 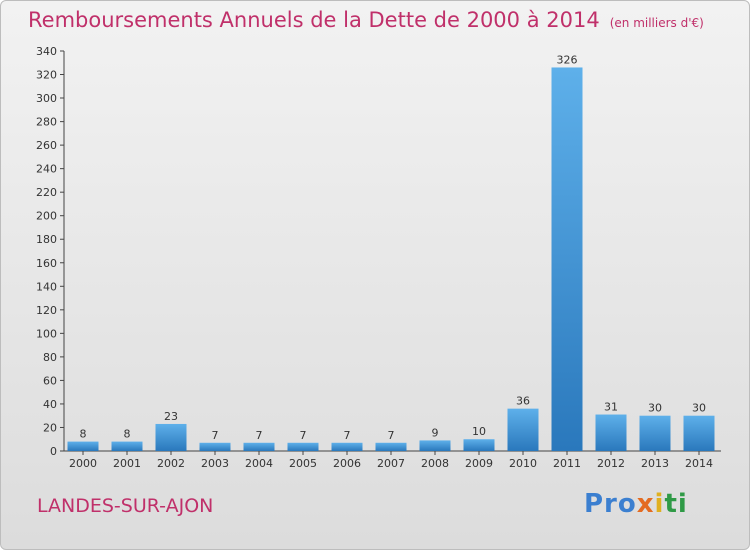 What do you see at coordinates (656, 23) in the screenshot?
I see `chart-unit: (en milliers d'€)` at bounding box center [656, 23].